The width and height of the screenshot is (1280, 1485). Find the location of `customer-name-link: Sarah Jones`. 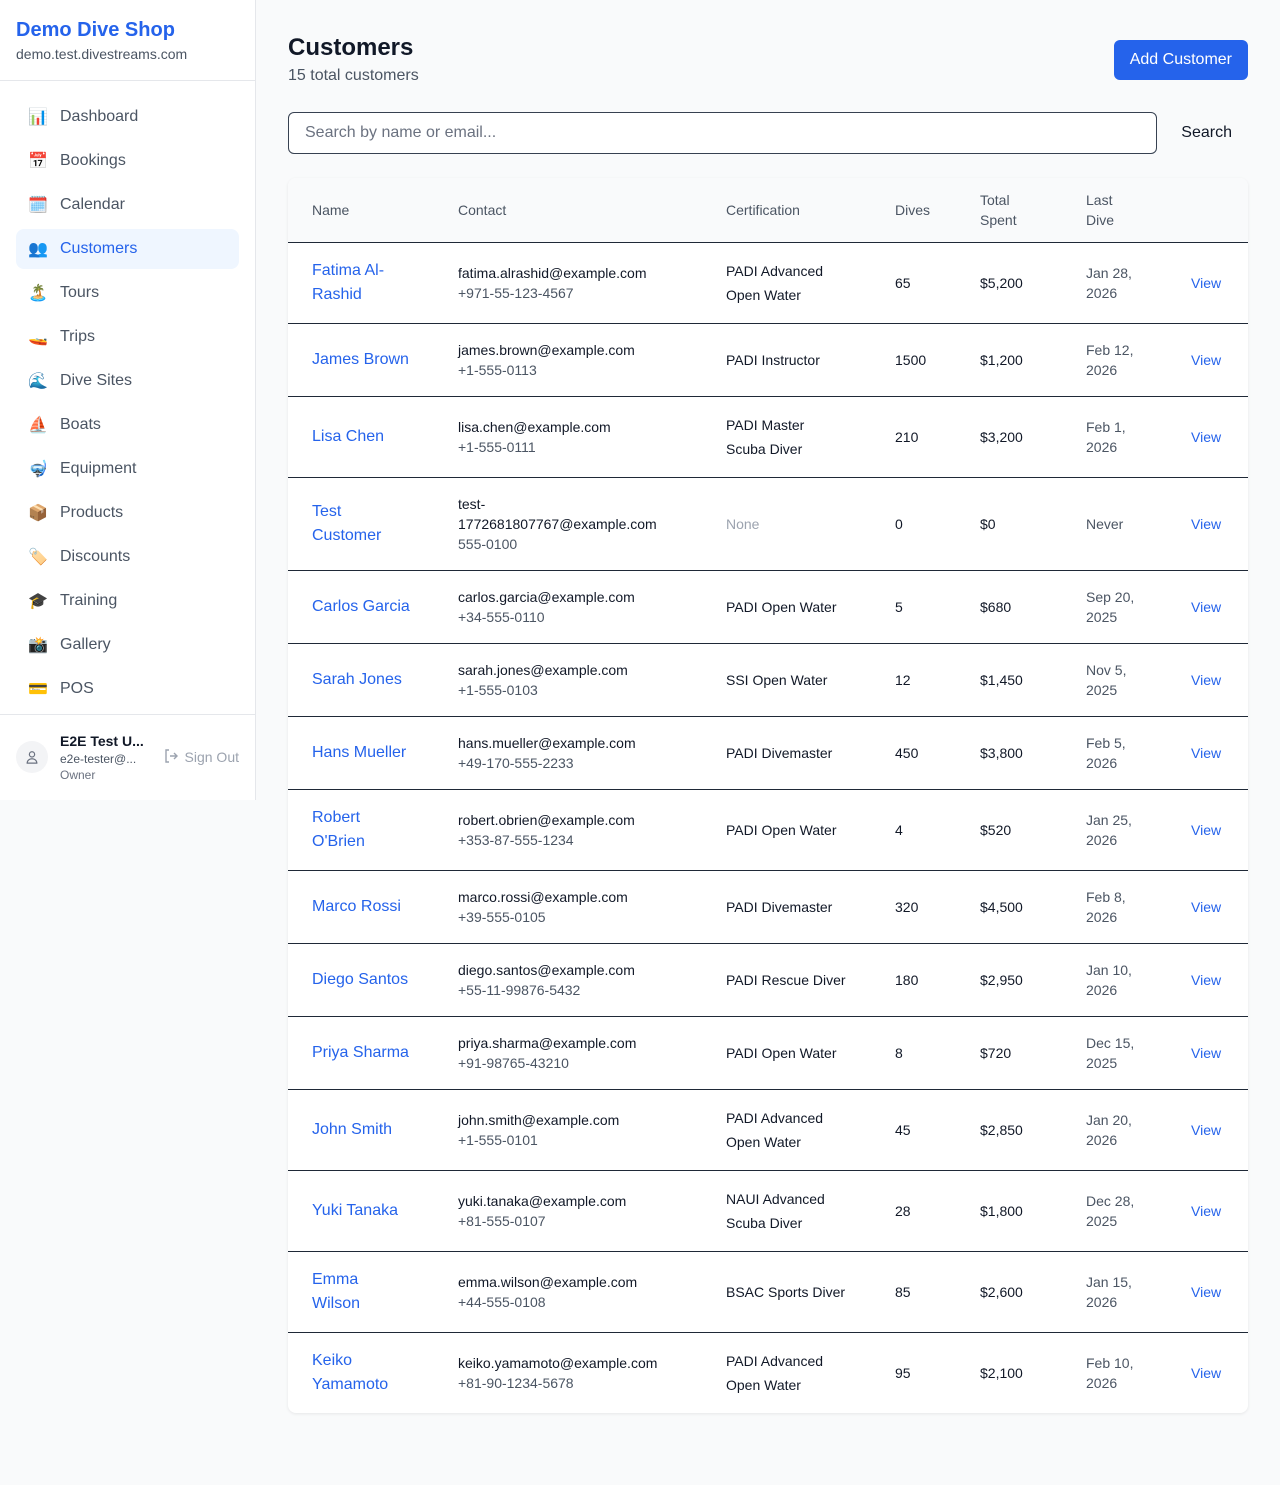

customer-name-link: Sarah Jones is located at coordinates (357, 679).